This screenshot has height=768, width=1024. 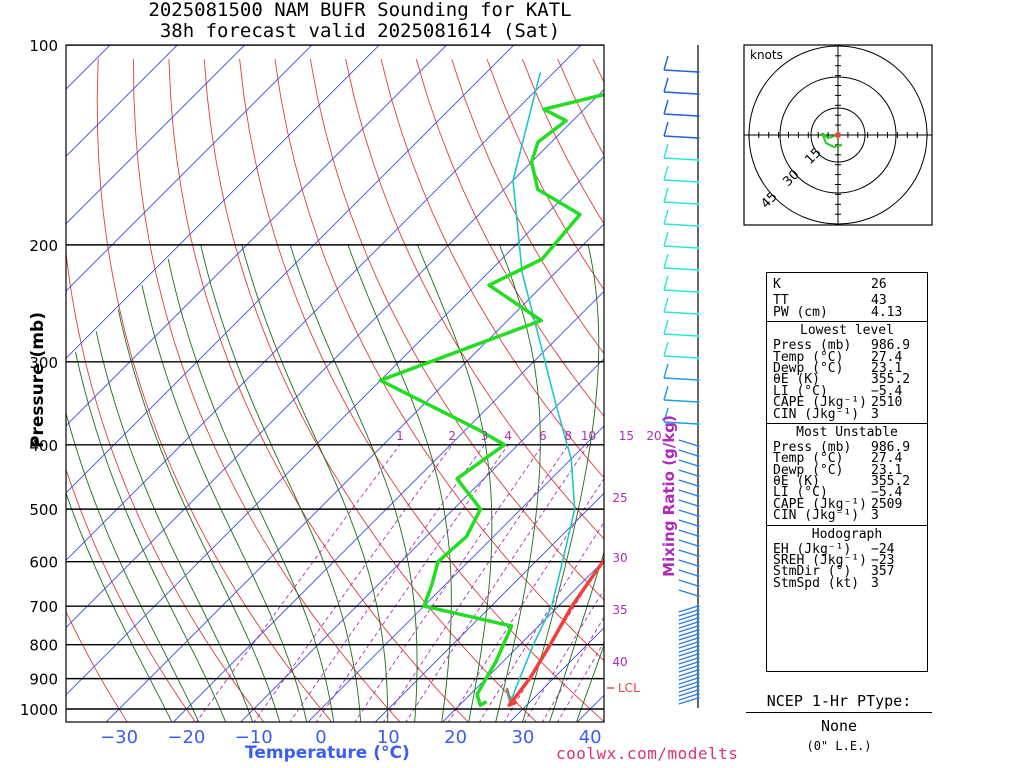 I want to click on pressure-tick-label: 900, so click(x=43, y=680).